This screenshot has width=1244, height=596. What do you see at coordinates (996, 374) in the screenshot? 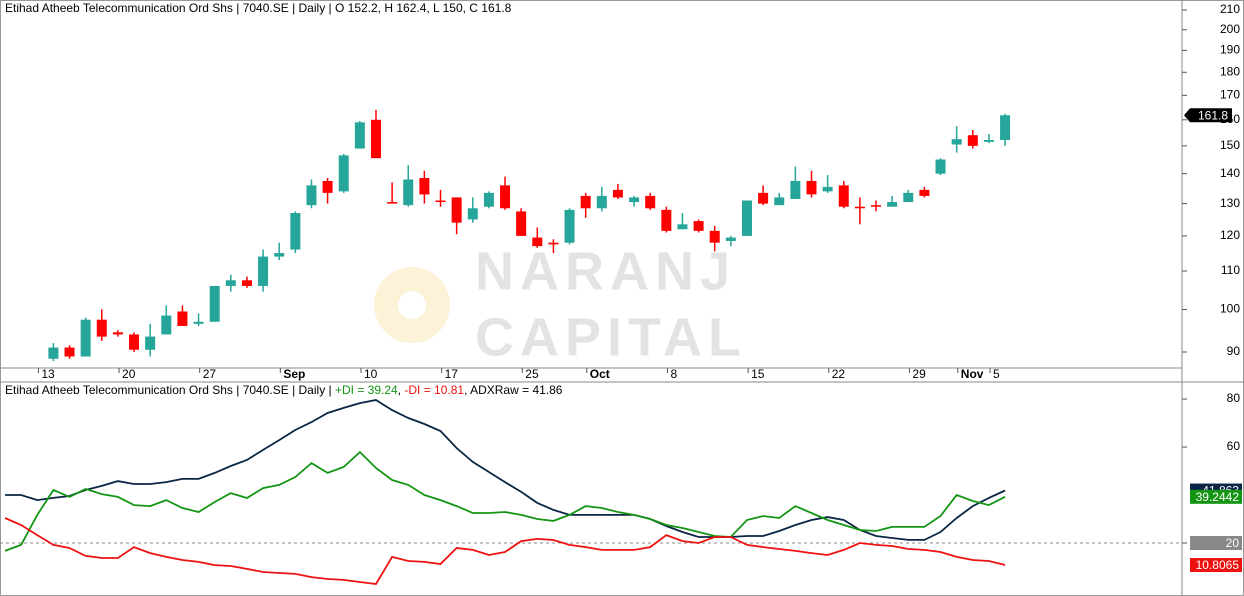
I see `x-tick-label: 5` at bounding box center [996, 374].